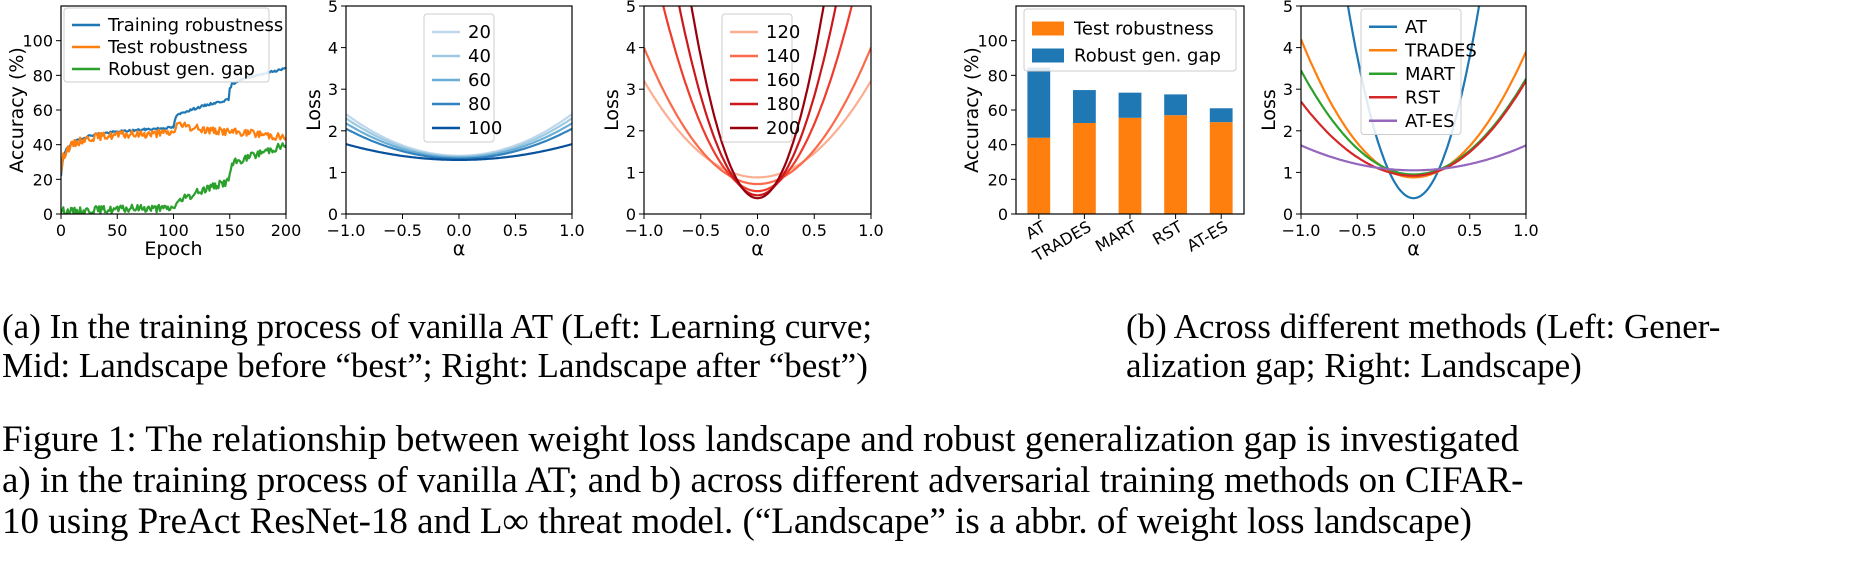  What do you see at coordinates (61, 230) in the screenshot?
I see `chart1-xtick-label: 0` at bounding box center [61, 230].